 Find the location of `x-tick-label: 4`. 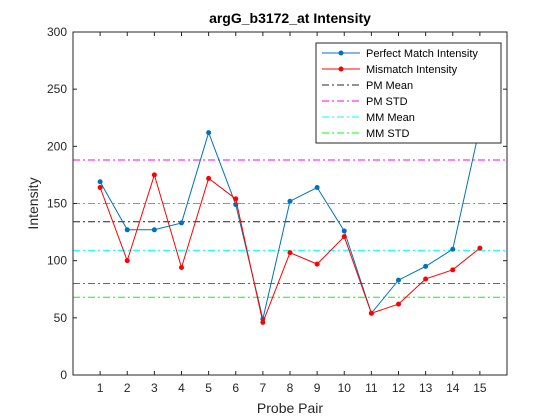

x-tick-label: 4 is located at coordinates (181, 388).